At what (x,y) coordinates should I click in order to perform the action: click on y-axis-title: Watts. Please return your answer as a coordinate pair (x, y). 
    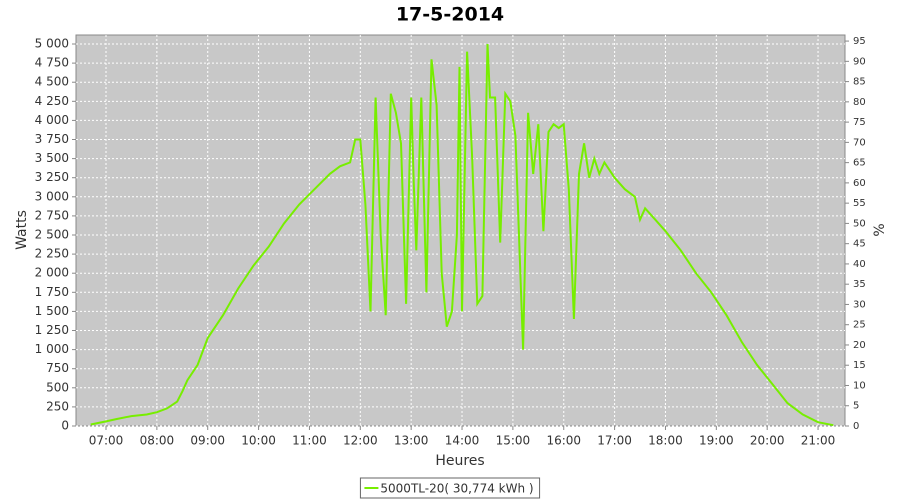
    Looking at the image, I should click on (22, 230).